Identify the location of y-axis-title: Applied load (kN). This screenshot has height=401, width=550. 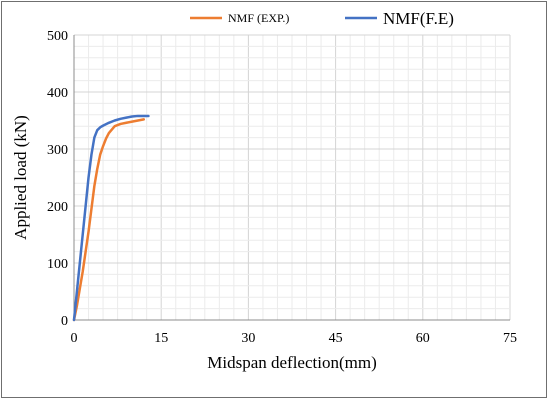
(20, 177).